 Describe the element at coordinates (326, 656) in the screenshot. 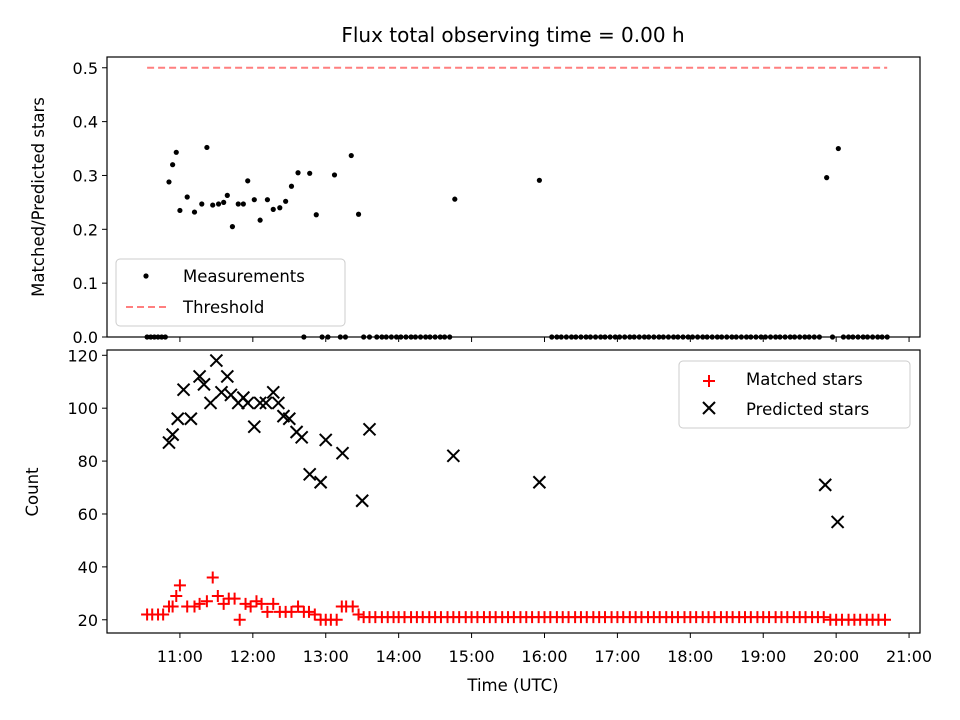

I see `bottom-x-tick-label: 13:00` at that location.